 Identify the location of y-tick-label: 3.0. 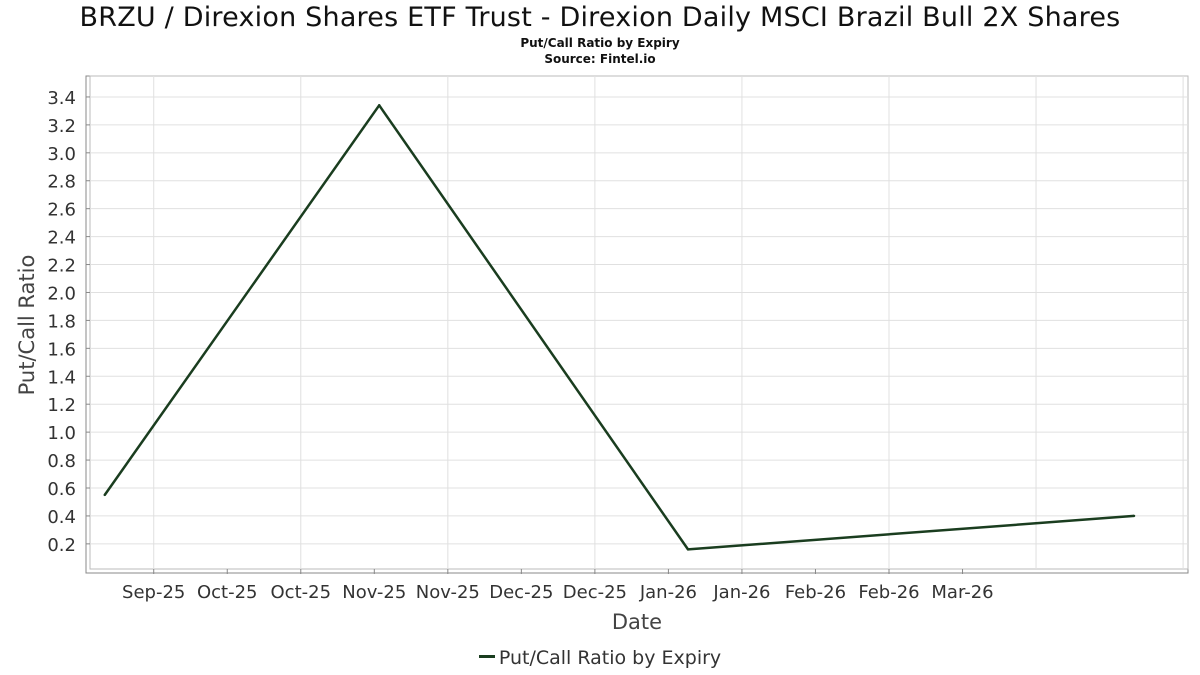
(61, 154).